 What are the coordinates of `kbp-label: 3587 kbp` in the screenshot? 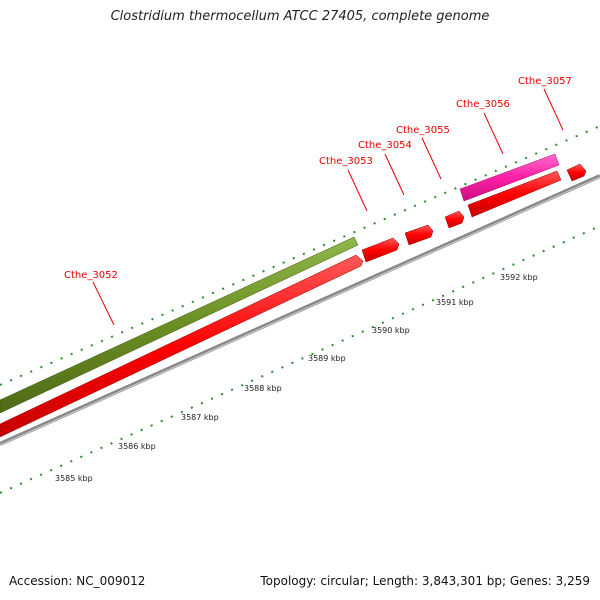 It's located at (200, 417).